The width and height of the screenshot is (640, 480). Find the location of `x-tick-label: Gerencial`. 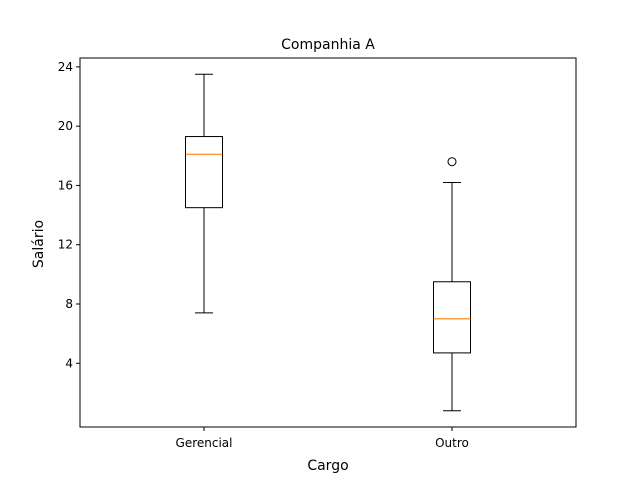

x-tick-label: Gerencial is located at coordinates (204, 443).